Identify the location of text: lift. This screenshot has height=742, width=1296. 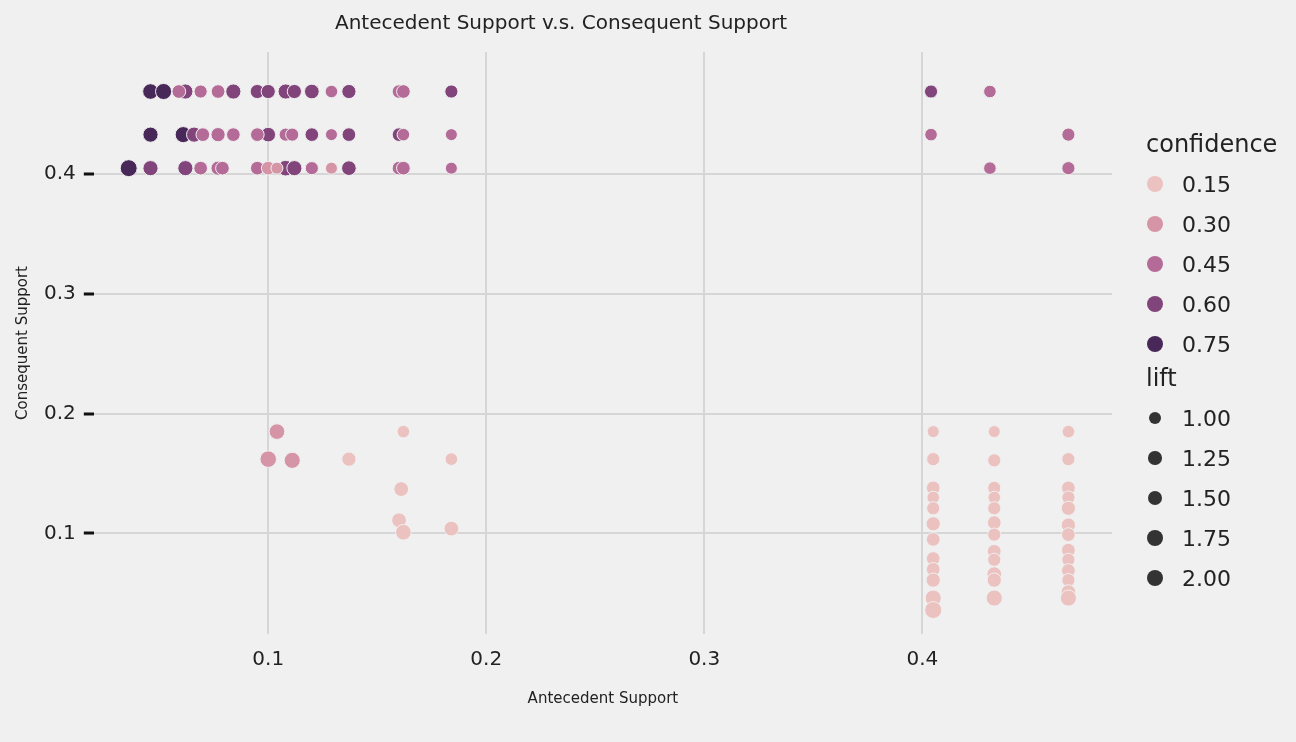
(1162, 378).